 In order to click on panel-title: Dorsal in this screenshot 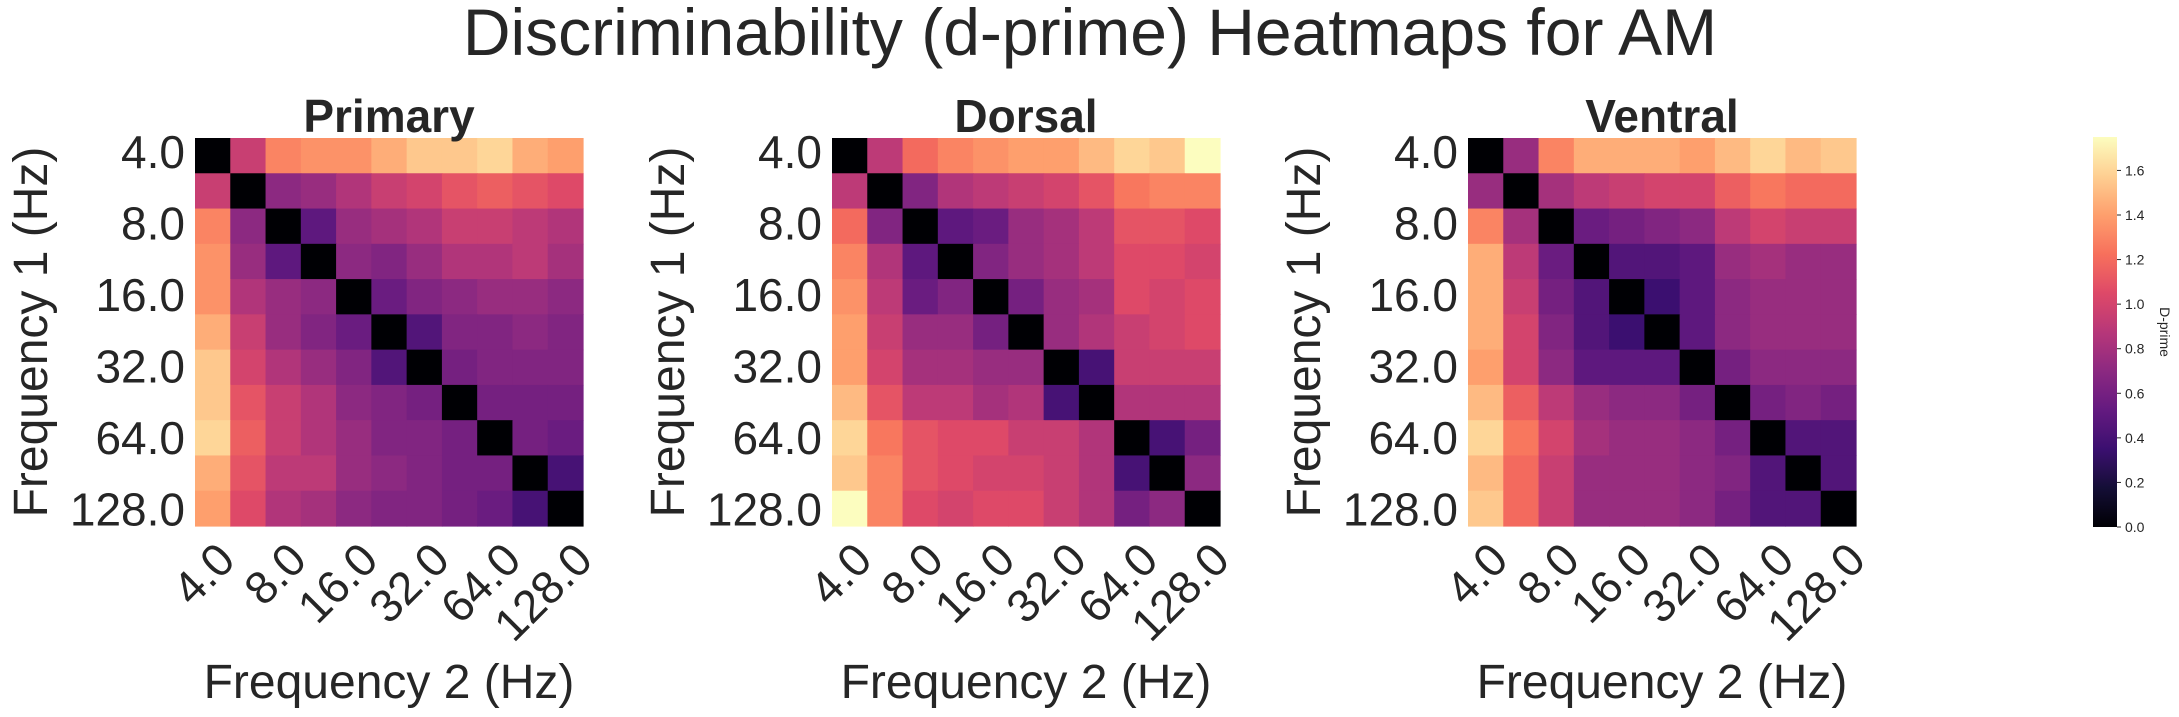, I will do `click(1025, 116)`.